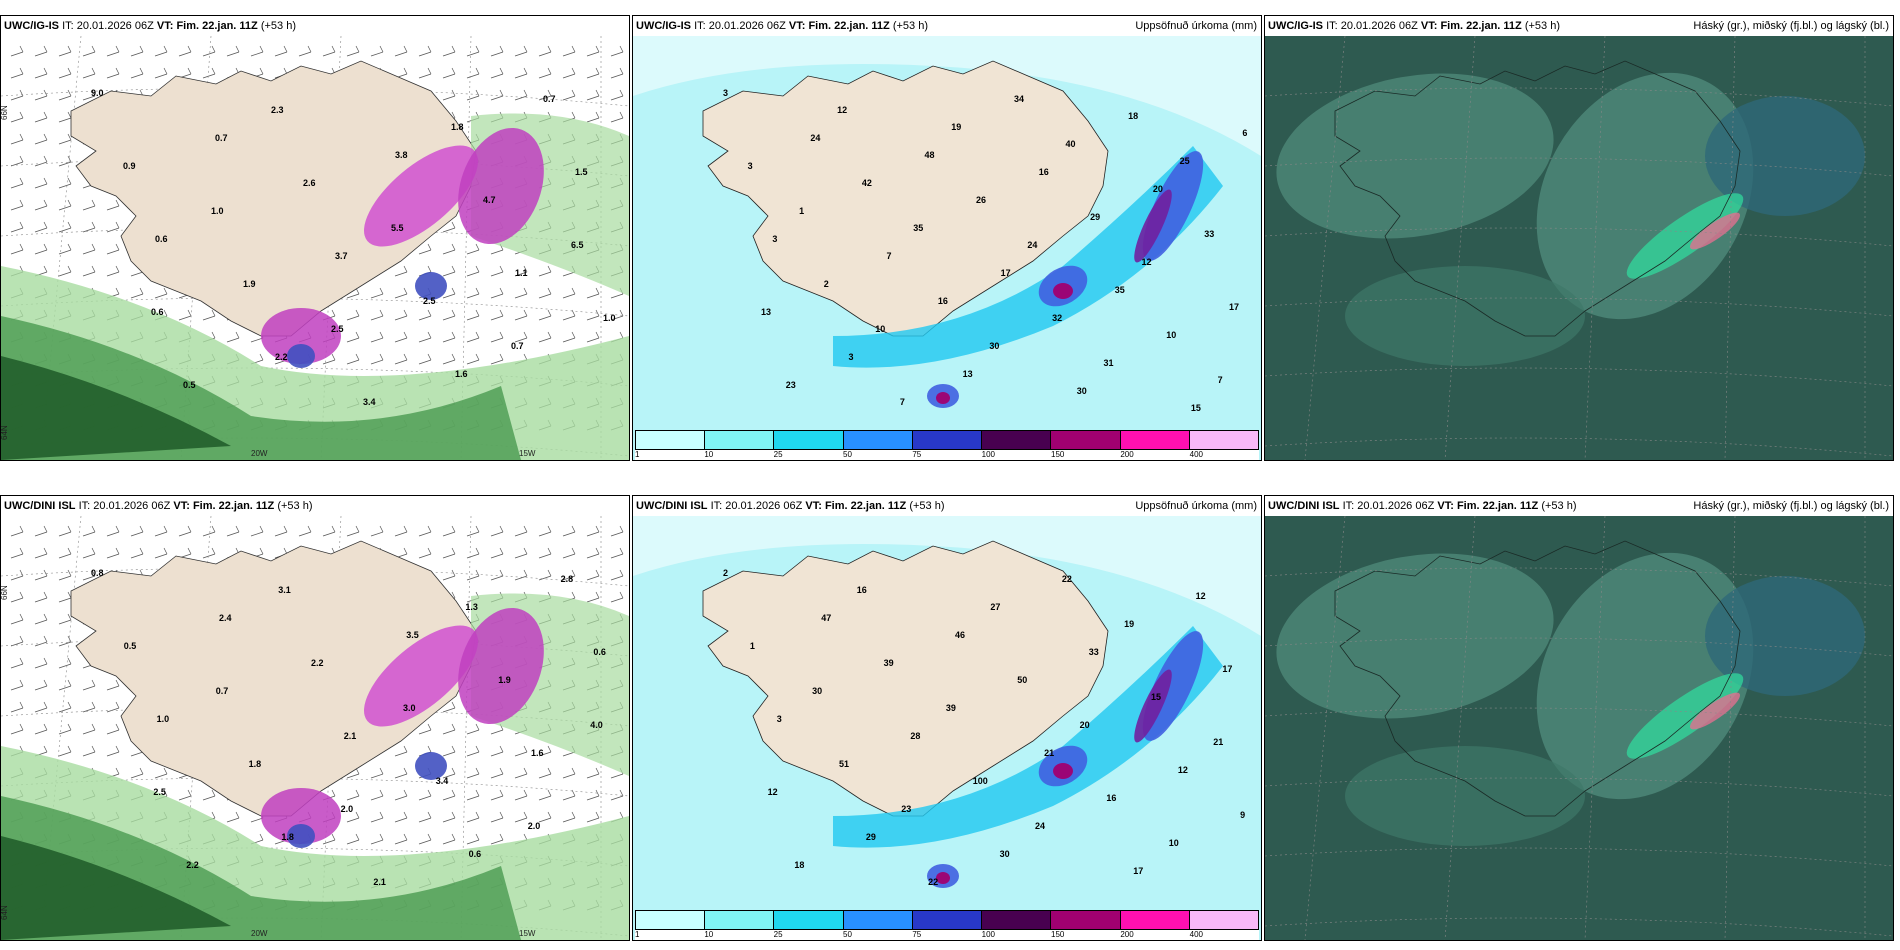 Image resolution: width=1900 pixels, height=950 pixels. Describe the element at coordinates (880, 329) in the screenshot. I see `value-label: 10` at that location.